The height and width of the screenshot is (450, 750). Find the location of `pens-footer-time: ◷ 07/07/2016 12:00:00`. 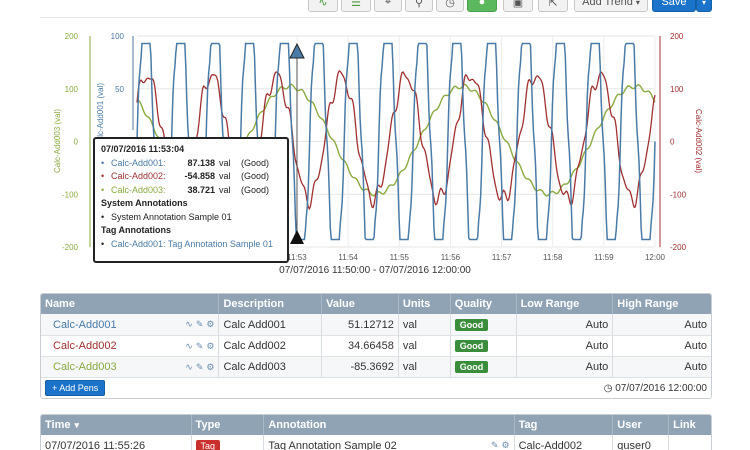

pens-footer-time: ◷ 07/07/2016 12:00:00 is located at coordinates (655, 388).